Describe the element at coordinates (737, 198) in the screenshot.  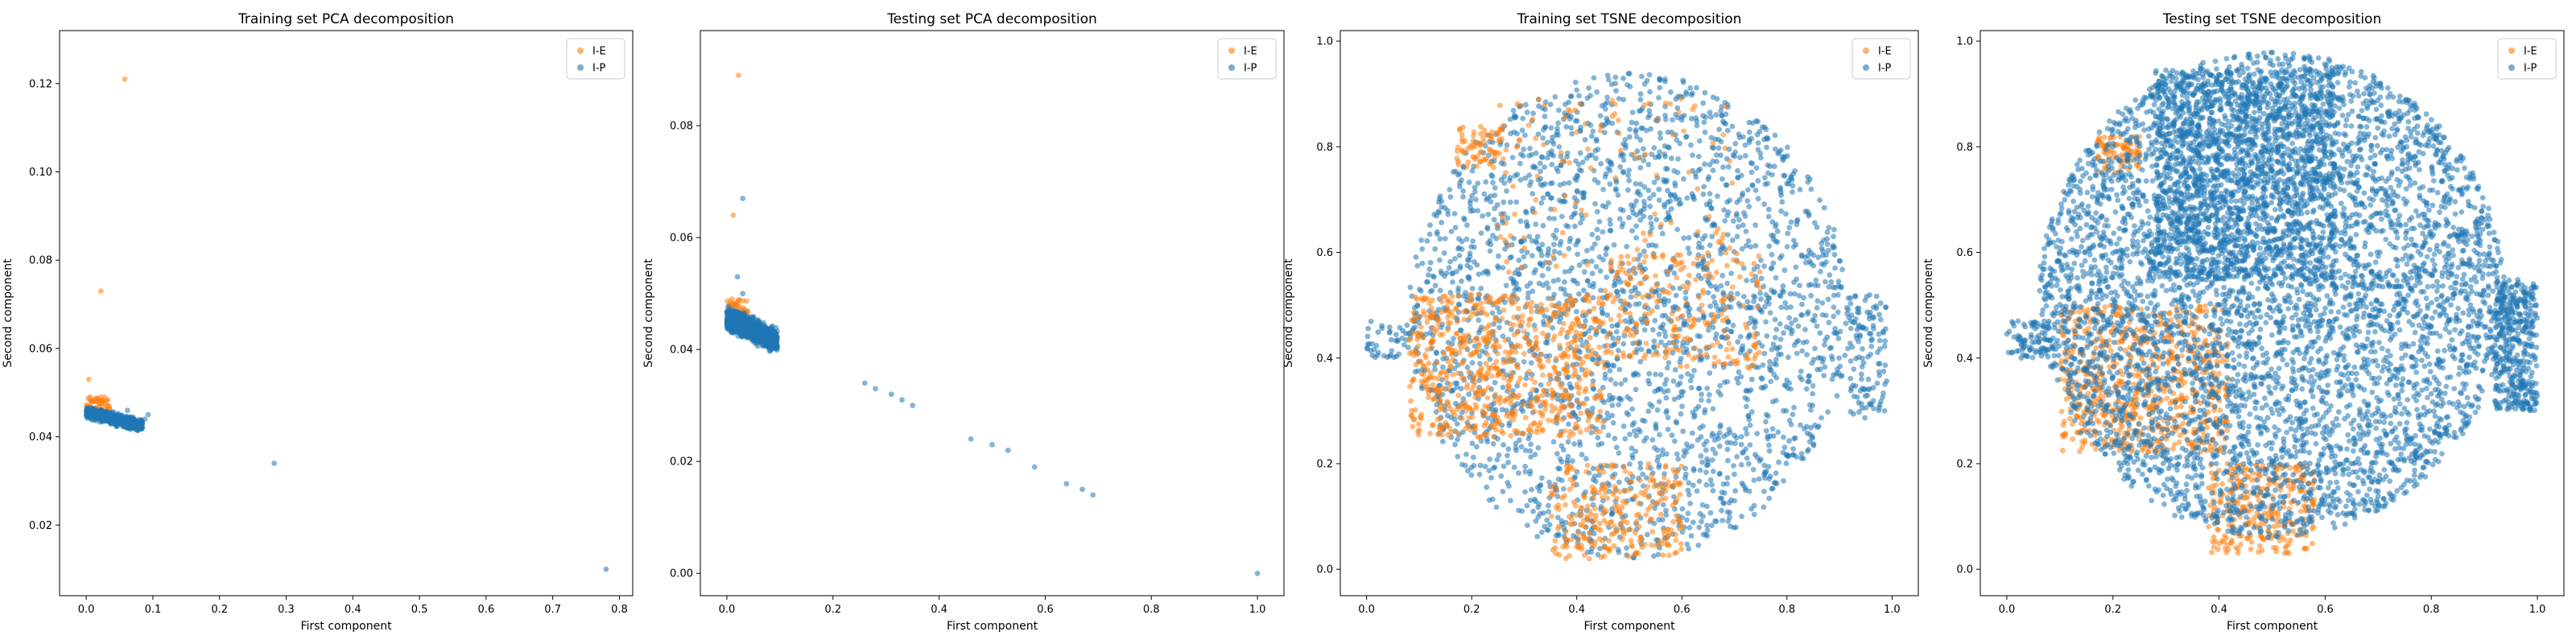
I see `series-i-e` at that location.